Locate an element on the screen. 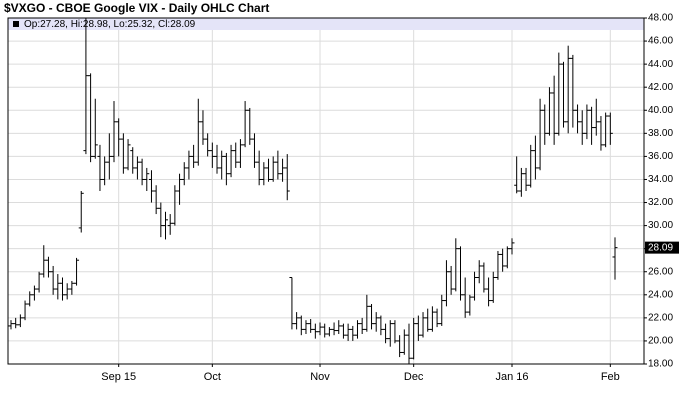  x-tick-label: Feb is located at coordinates (610, 377).